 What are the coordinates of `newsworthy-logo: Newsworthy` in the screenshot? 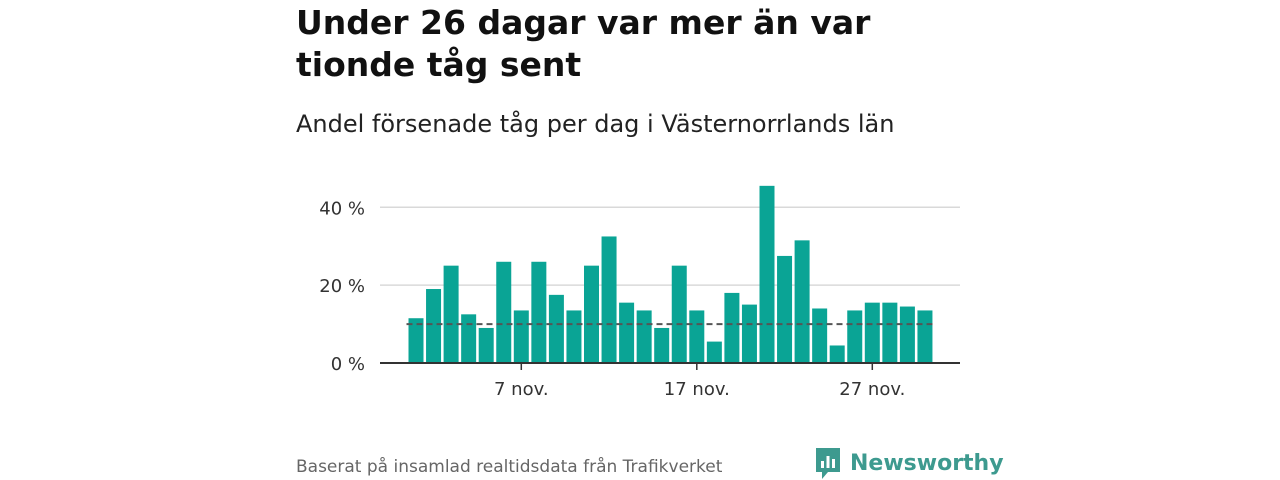 It's located at (909, 463).